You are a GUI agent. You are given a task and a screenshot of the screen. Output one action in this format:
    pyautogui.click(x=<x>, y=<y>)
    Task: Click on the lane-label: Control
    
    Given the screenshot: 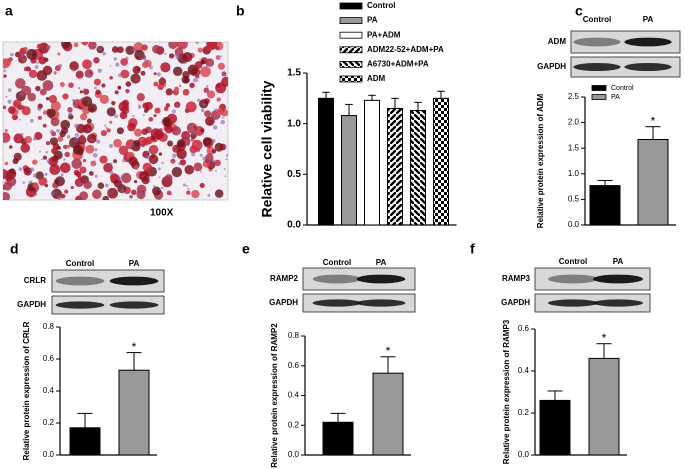 What is the action you would take?
    pyautogui.click(x=80, y=263)
    